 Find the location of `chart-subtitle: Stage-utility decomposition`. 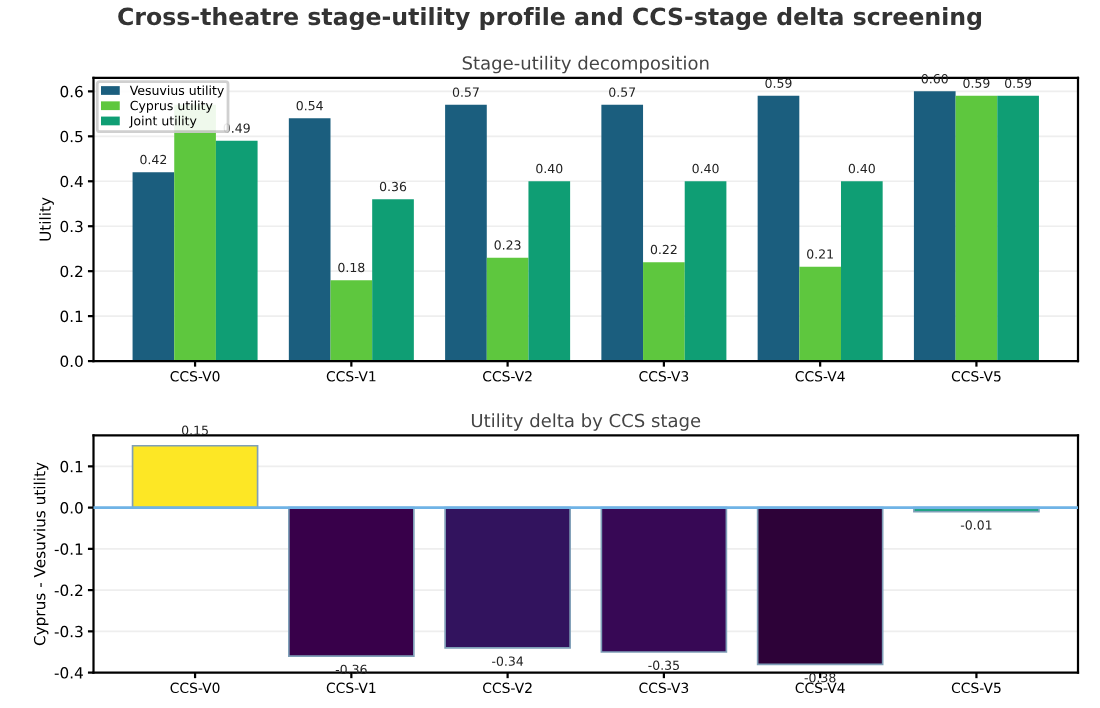

chart-subtitle: Stage-utility decomposition is located at coordinates (585, 64).